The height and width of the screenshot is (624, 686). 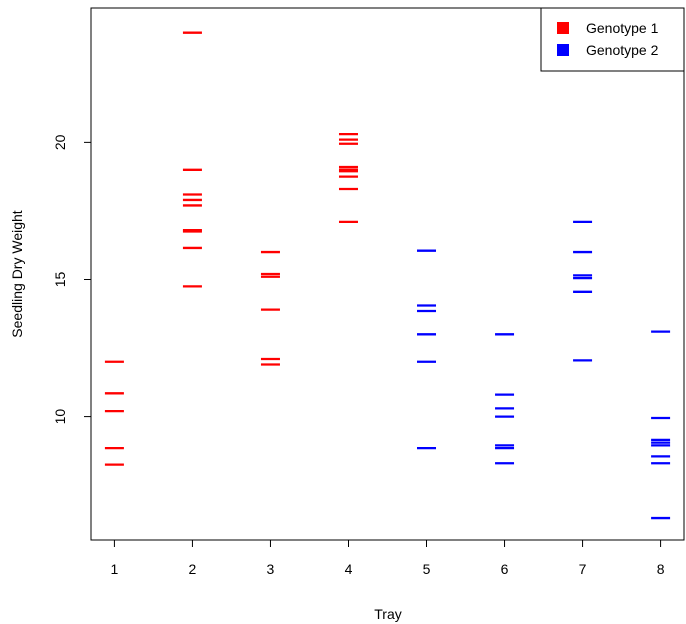 What do you see at coordinates (661, 569) in the screenshot?
I see `x-tick-label: 8` at bounding box center [661, 569].